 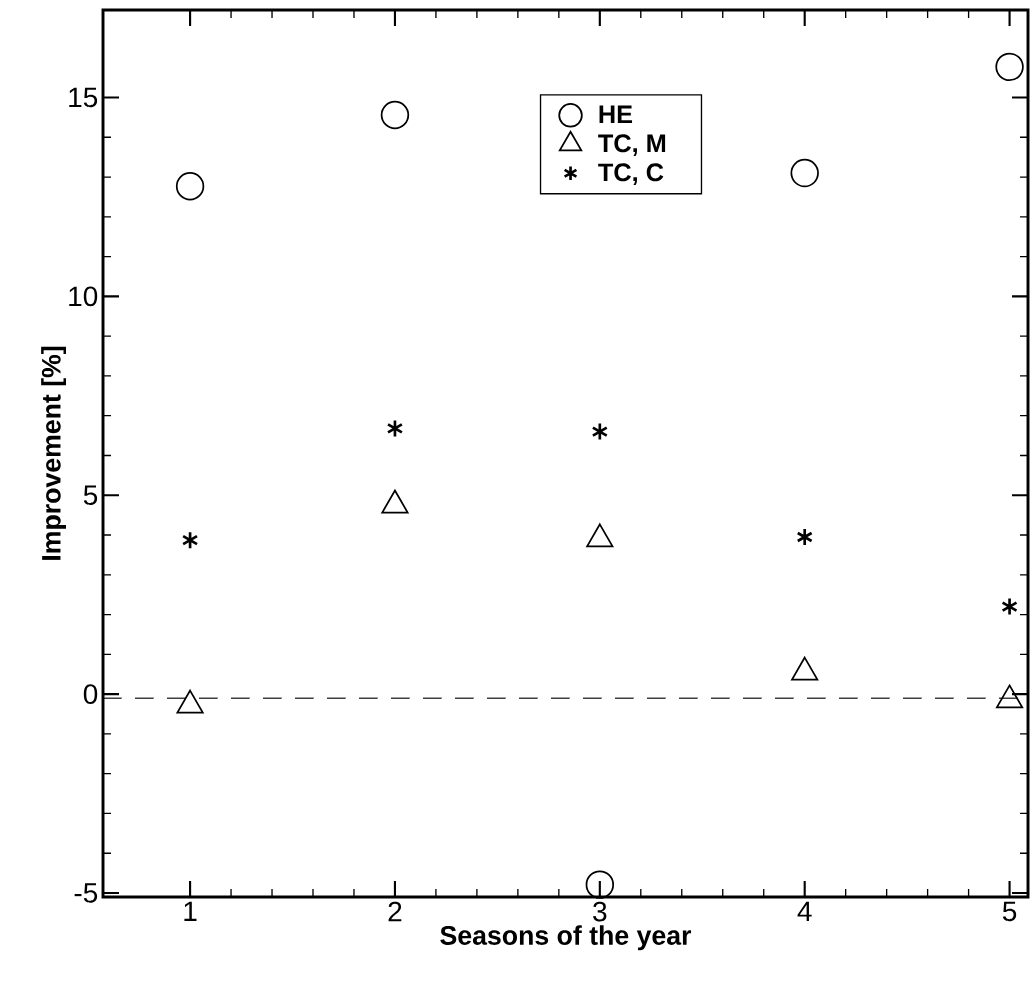 I want to click on x-tick-label: 3, so click(x=600, y=911).